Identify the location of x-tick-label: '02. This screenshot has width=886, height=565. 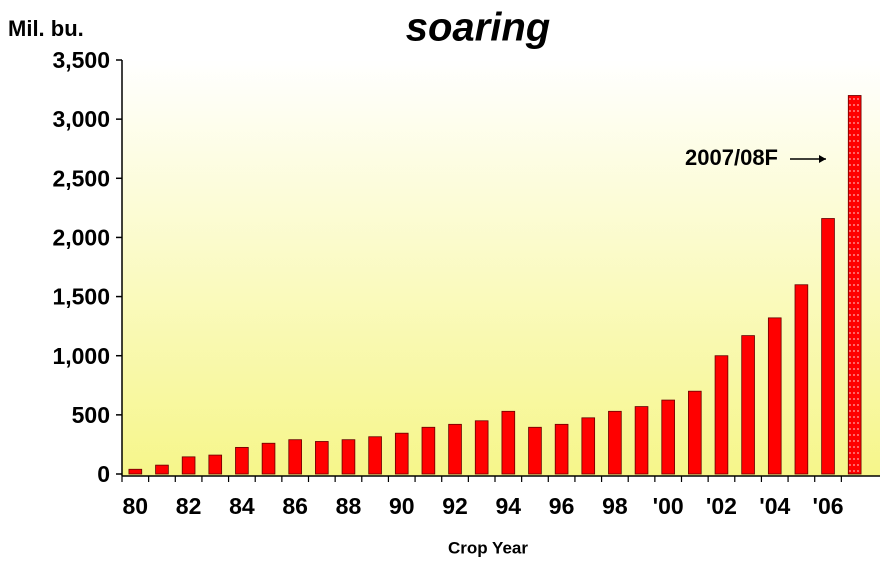
(721, 506).